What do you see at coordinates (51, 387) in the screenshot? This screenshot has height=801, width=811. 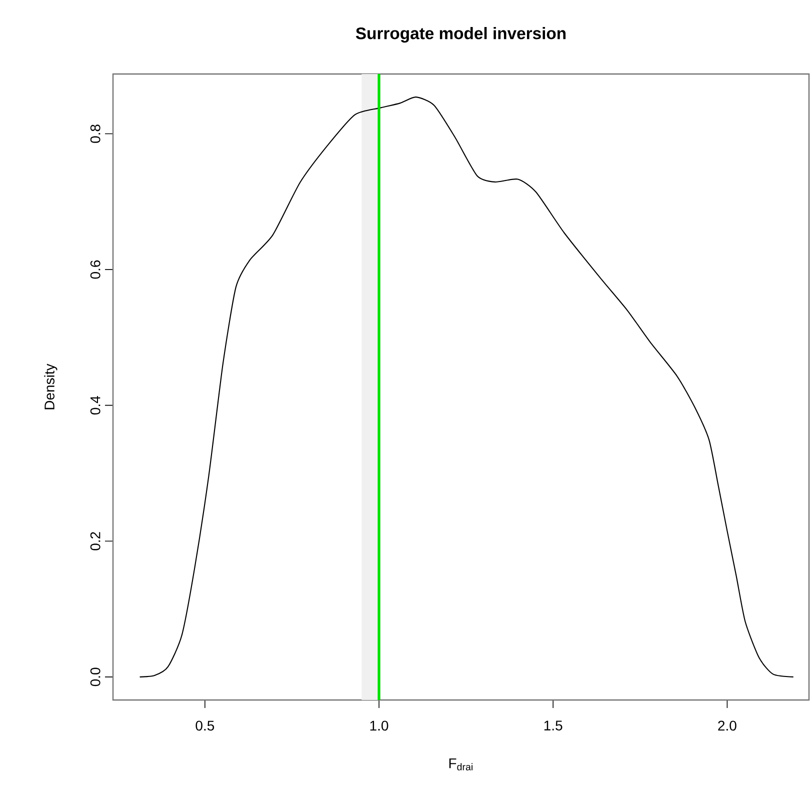 I see `y-axis-title: Density` at bounding box center [51, 387].